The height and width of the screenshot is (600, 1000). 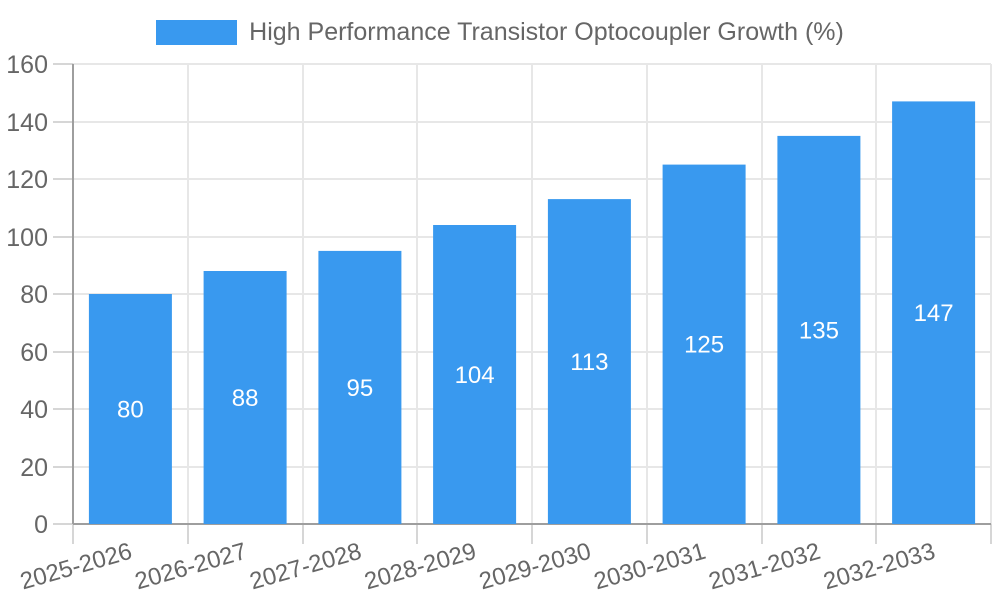 I want to click on x-tick-label: 2032-2033, so click(x=879, y=567).